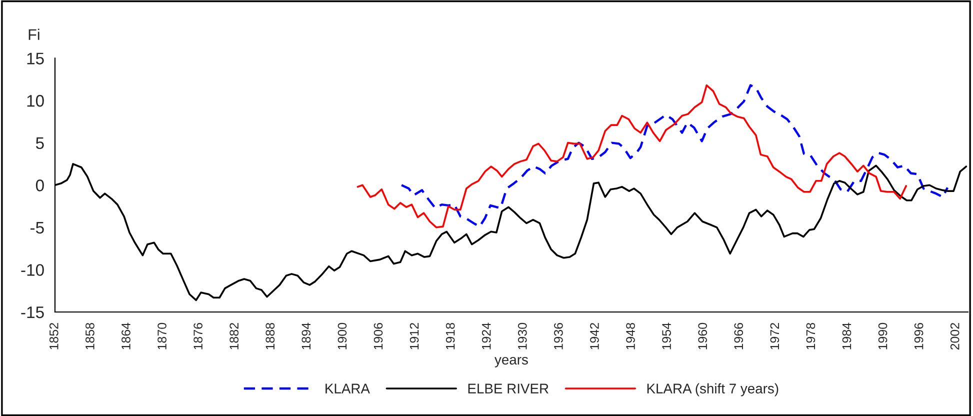 The image size is (973, 416). I want to click on x-tick-label: 1870, so click(162, 336).